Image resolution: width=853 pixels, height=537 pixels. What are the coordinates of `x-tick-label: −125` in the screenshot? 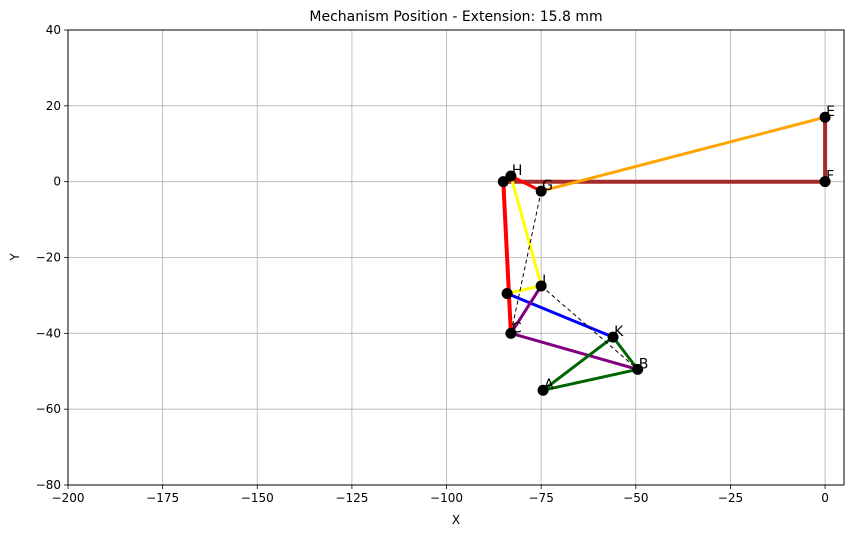 It's located at (351, 498).